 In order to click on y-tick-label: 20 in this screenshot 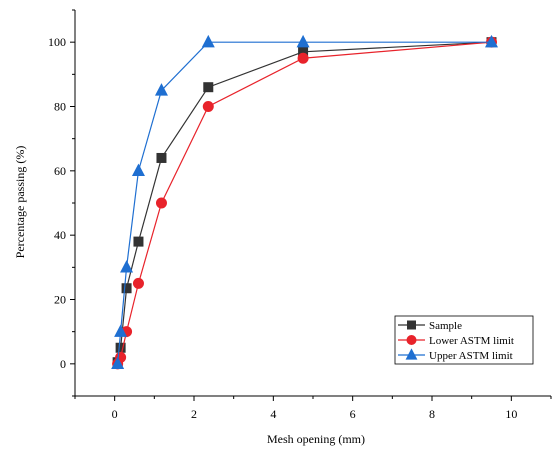, I will do `click(60, 300)`.